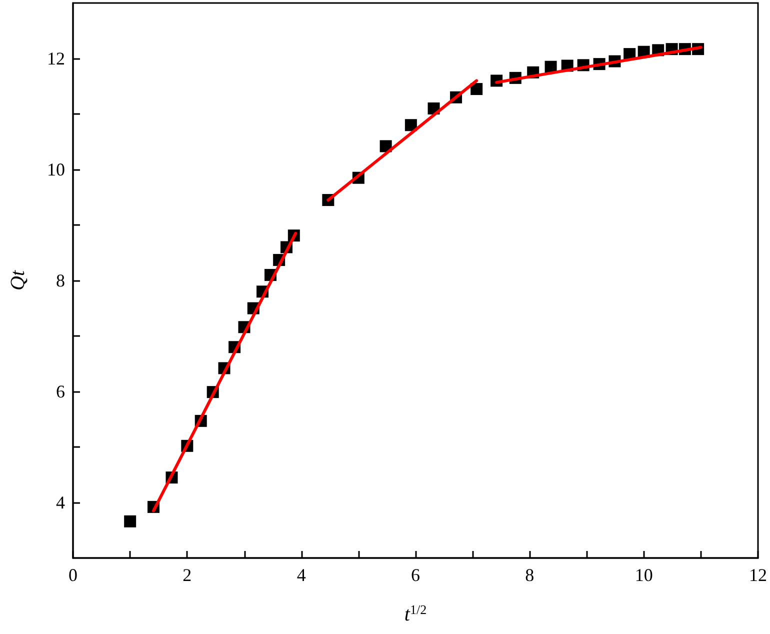 The width and height of the screenshot is (770, 634). What do you see at coordinates (415, 575) in the screenshot?
I see `x-tick-label: 6` at bounding box center [415, 575].